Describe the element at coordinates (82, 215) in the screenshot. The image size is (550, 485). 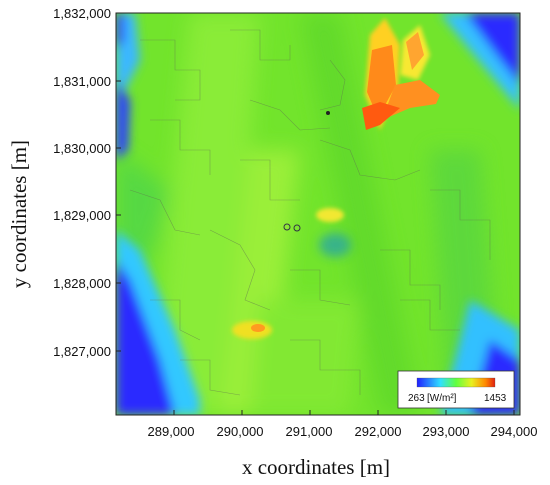
I see `y-tick-label: 1,829,000` at that location.